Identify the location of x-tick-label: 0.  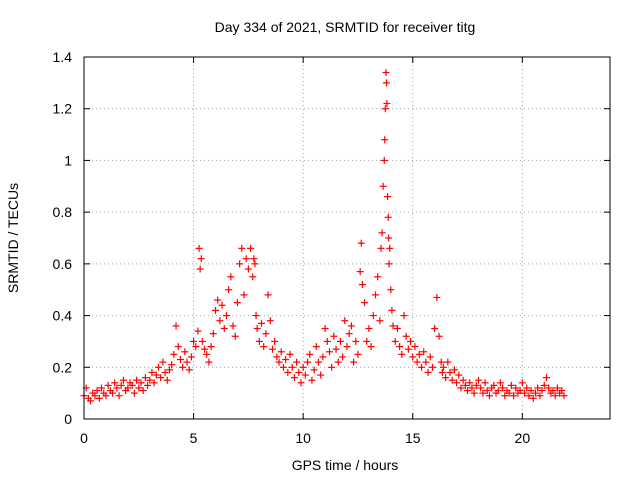
(84, 438).